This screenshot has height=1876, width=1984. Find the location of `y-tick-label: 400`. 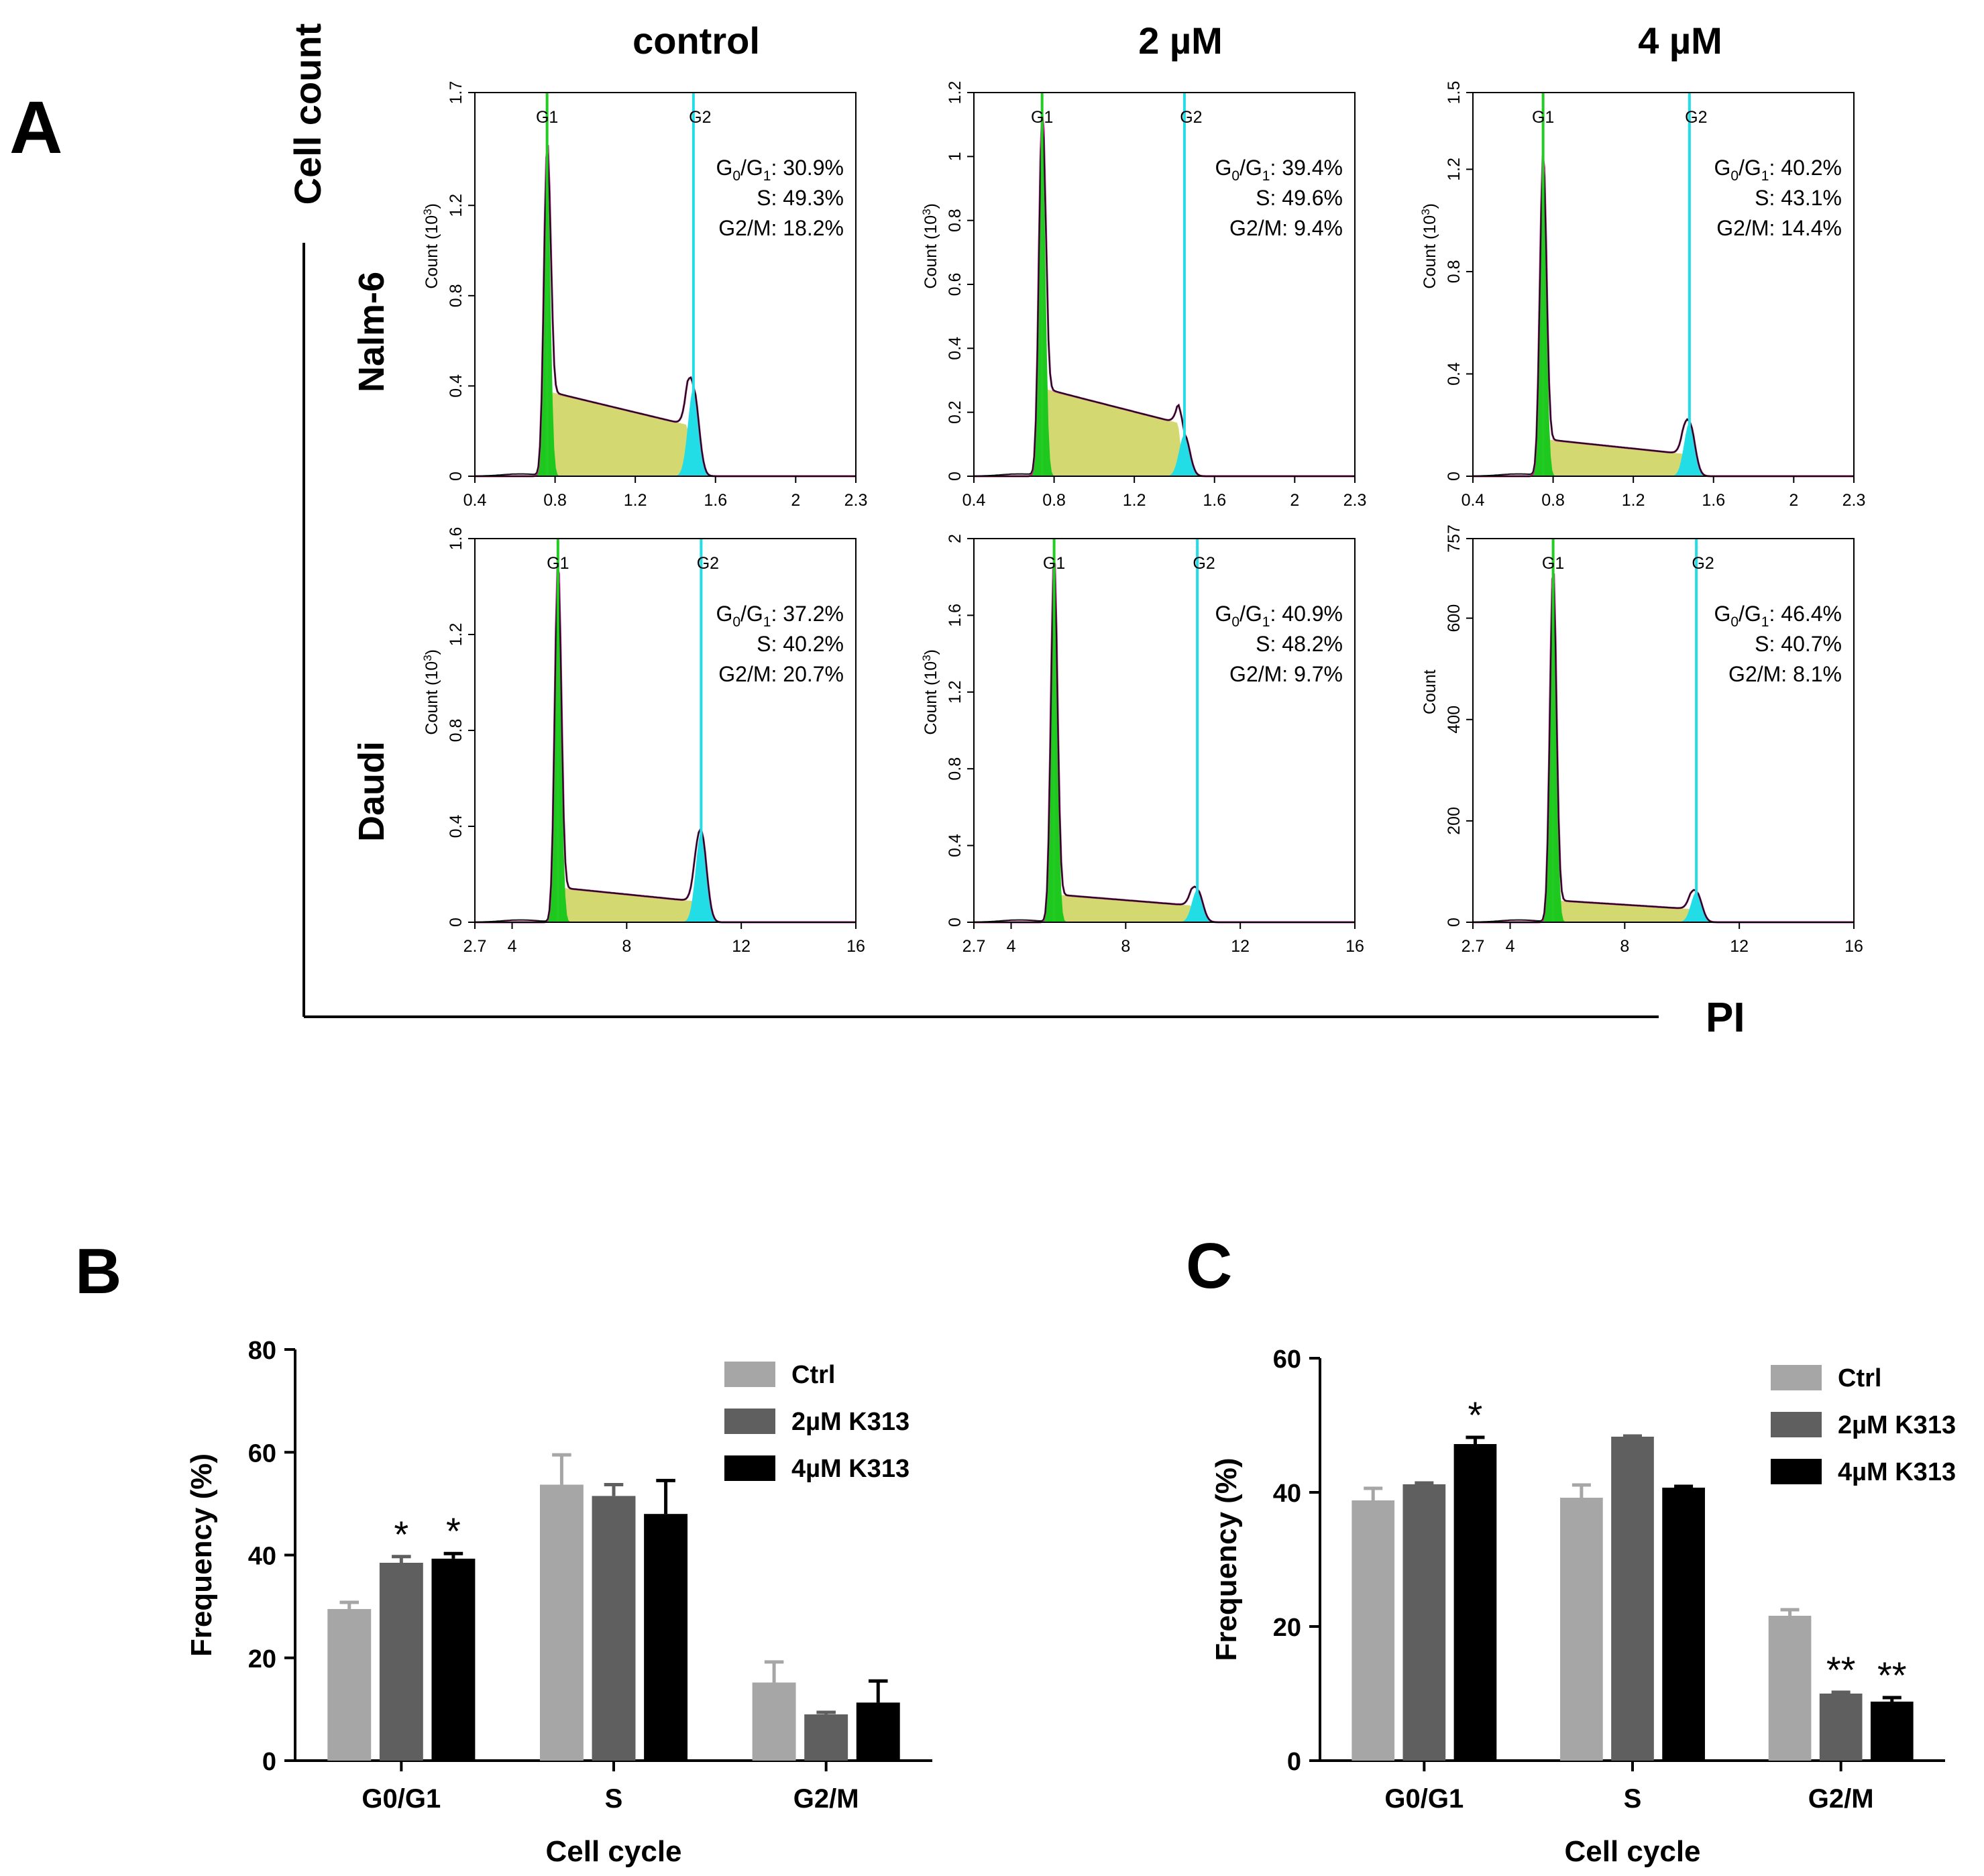

y-tick-label: 400 is located at coordinates (1455, 720).